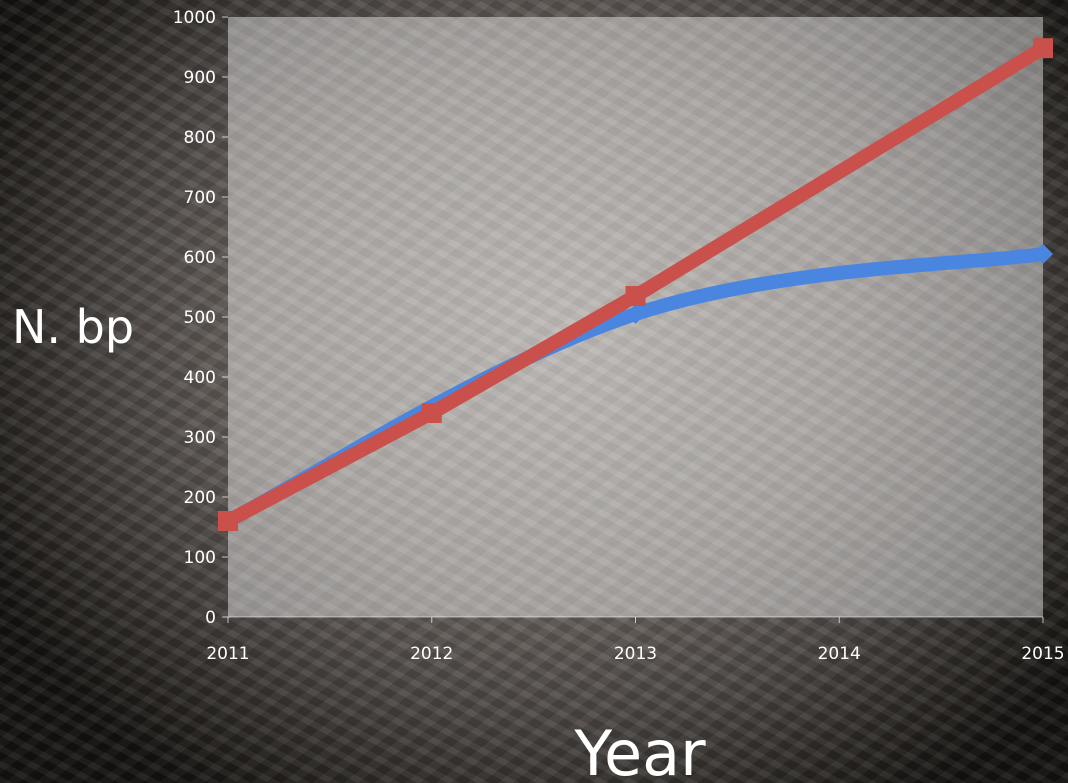 This screenshot has width=1068, height=783. I want to click on y-tick-label: 1000, so click(194, 18).